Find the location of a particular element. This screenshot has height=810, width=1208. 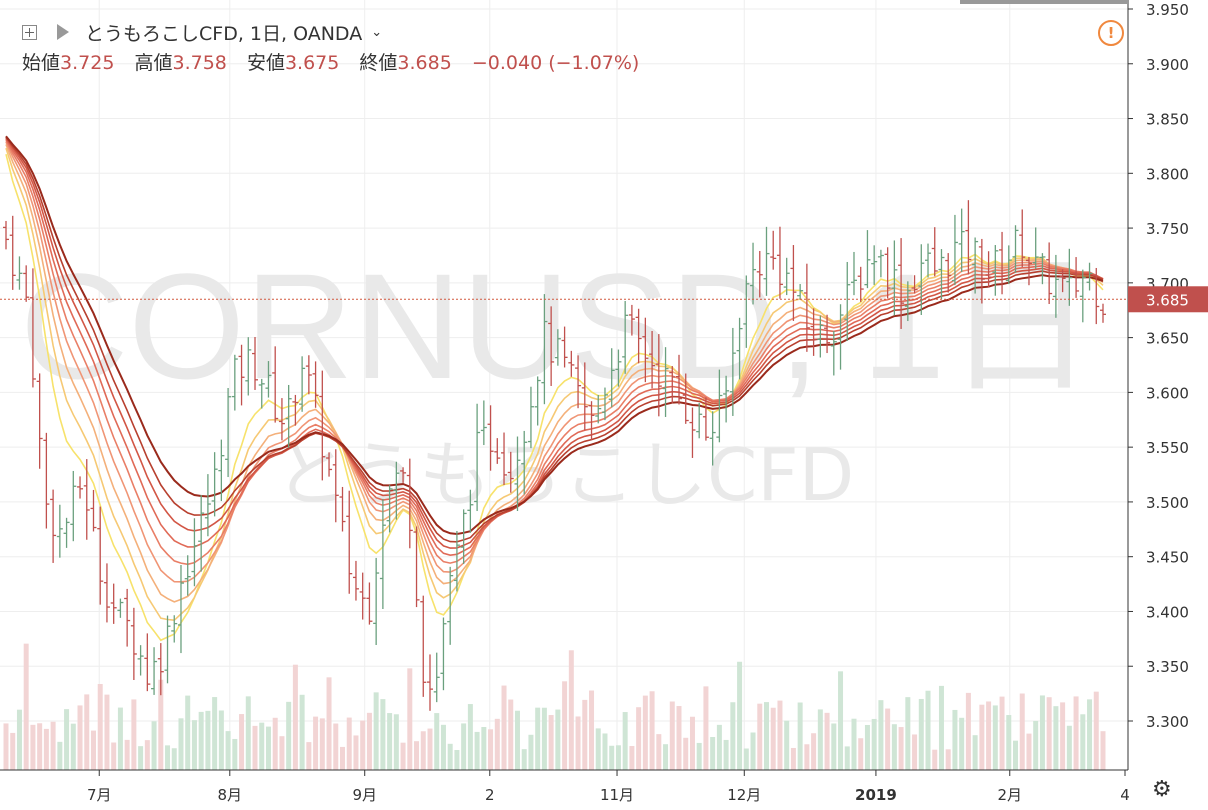

volume-bars is located at coordinates (554, 706).